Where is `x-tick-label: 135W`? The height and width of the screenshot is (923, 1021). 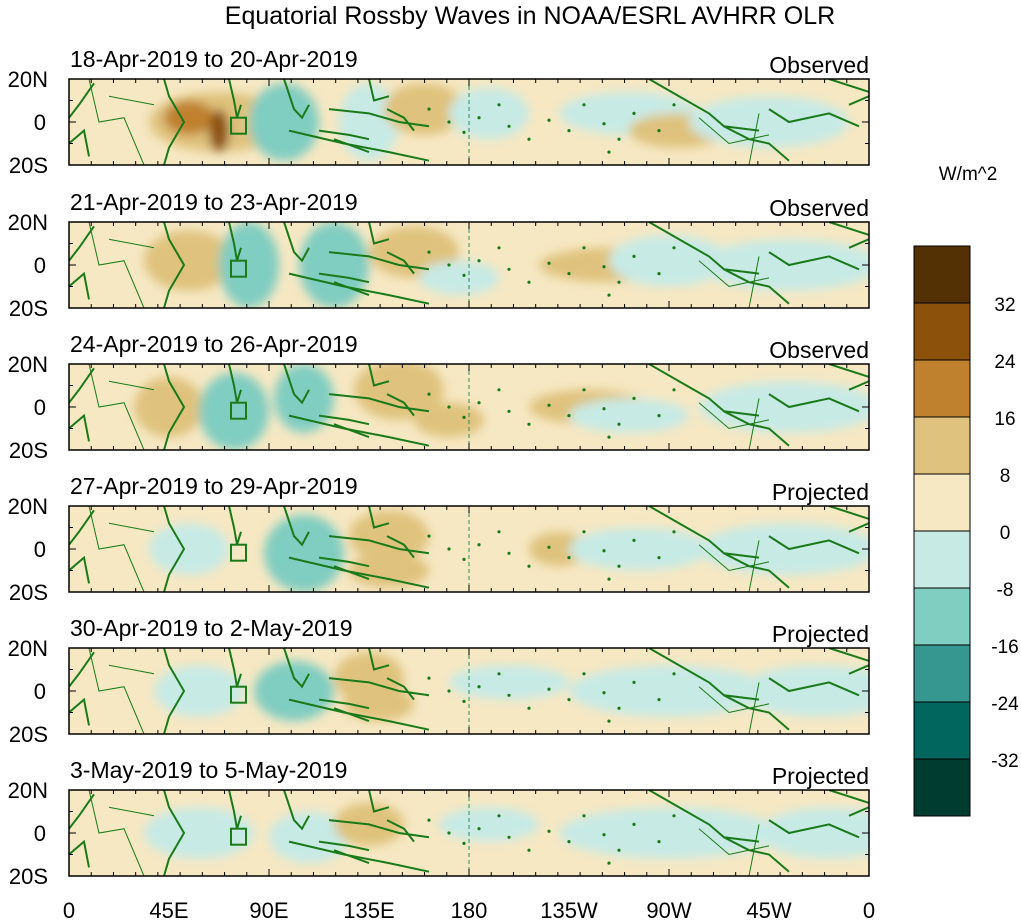
x-tick-label: 135W is located at coordinates (569, 910).